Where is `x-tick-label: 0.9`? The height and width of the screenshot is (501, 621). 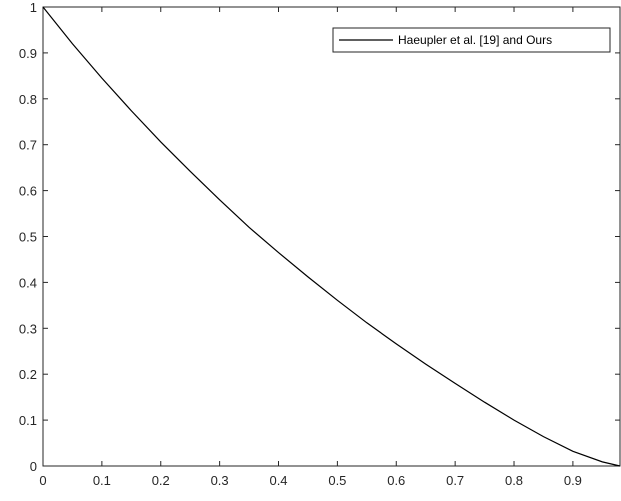 x-tick-label: 0.9 is located at coordinates (573, 480).